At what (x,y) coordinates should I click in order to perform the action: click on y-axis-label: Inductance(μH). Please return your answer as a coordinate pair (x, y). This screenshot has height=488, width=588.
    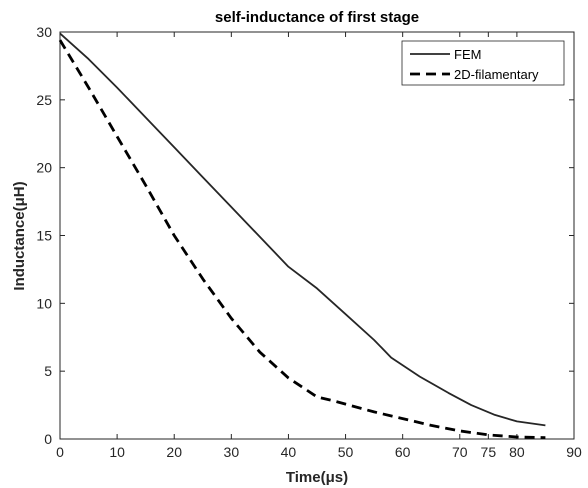
    Looking at the image, I should click on (19, 235).